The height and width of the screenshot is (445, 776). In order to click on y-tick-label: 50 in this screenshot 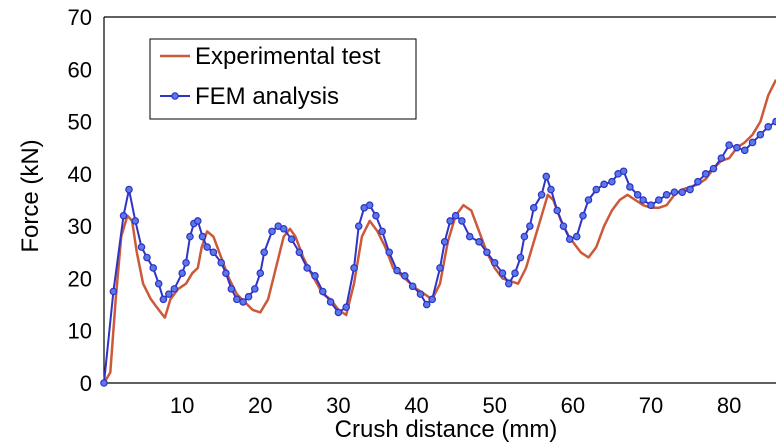, I will do `click(80, 122)`.